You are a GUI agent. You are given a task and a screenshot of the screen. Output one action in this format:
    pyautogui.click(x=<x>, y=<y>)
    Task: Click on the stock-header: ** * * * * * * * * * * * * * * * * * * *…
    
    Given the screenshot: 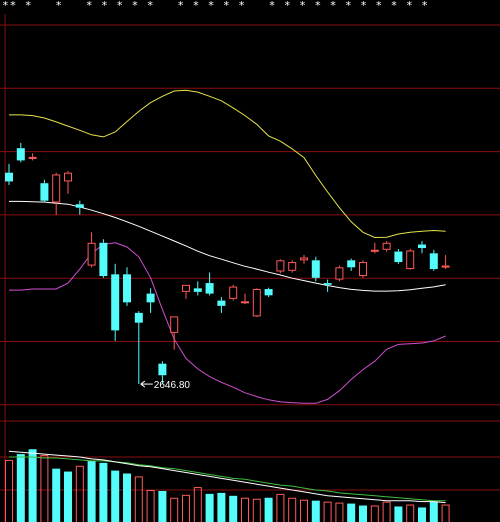 What is the action you would take?
    pyautogui.click(x=250, y=7)
    